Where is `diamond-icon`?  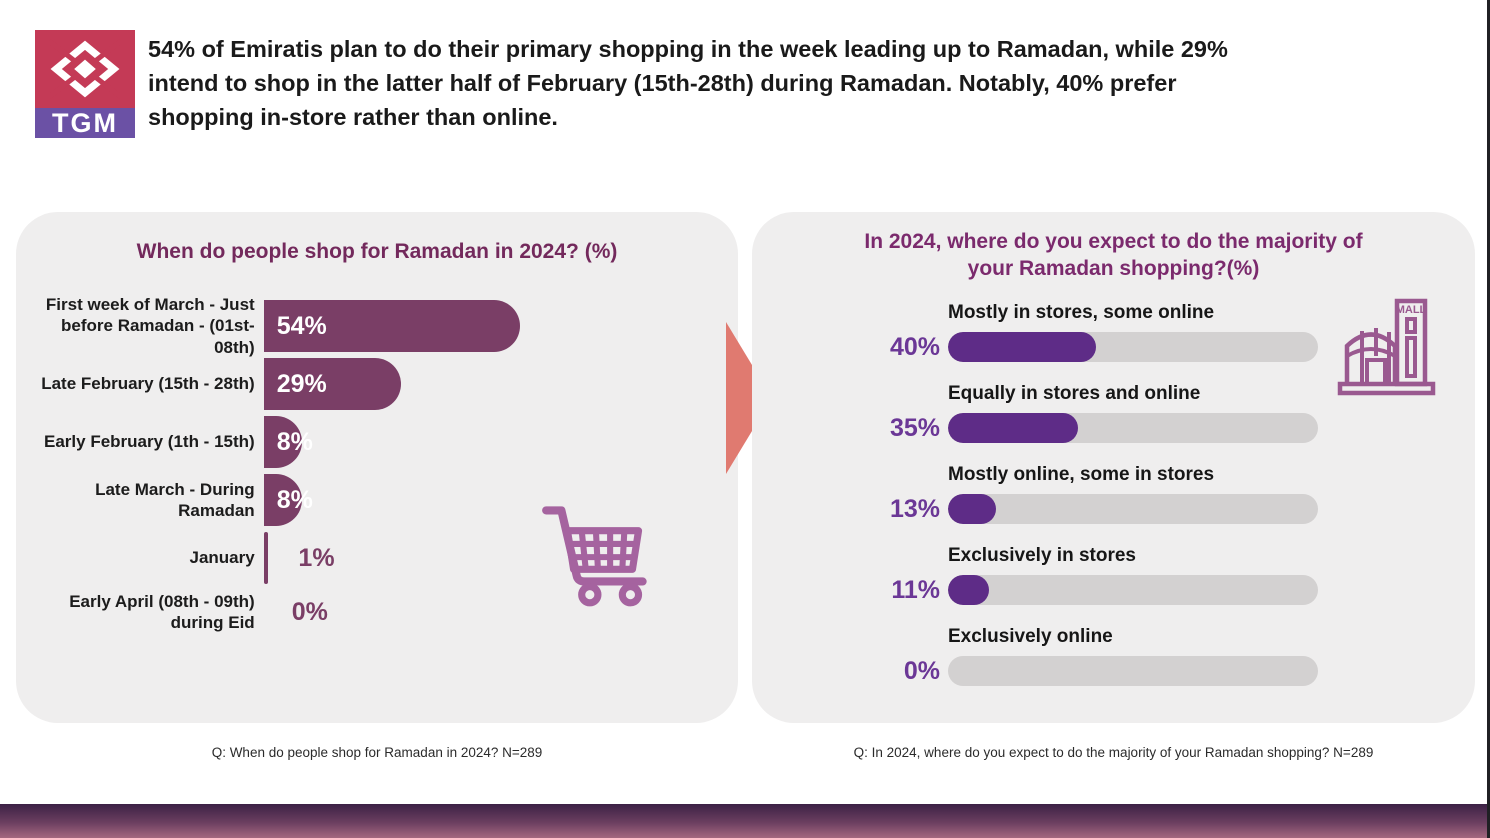
diamond-icon is located at coordinates (85, 69).